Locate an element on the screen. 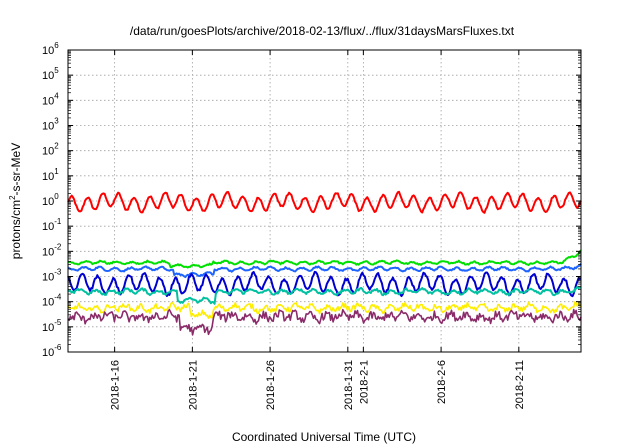  y-tick-label: 10⁵ is located at coordinates (50, 74).